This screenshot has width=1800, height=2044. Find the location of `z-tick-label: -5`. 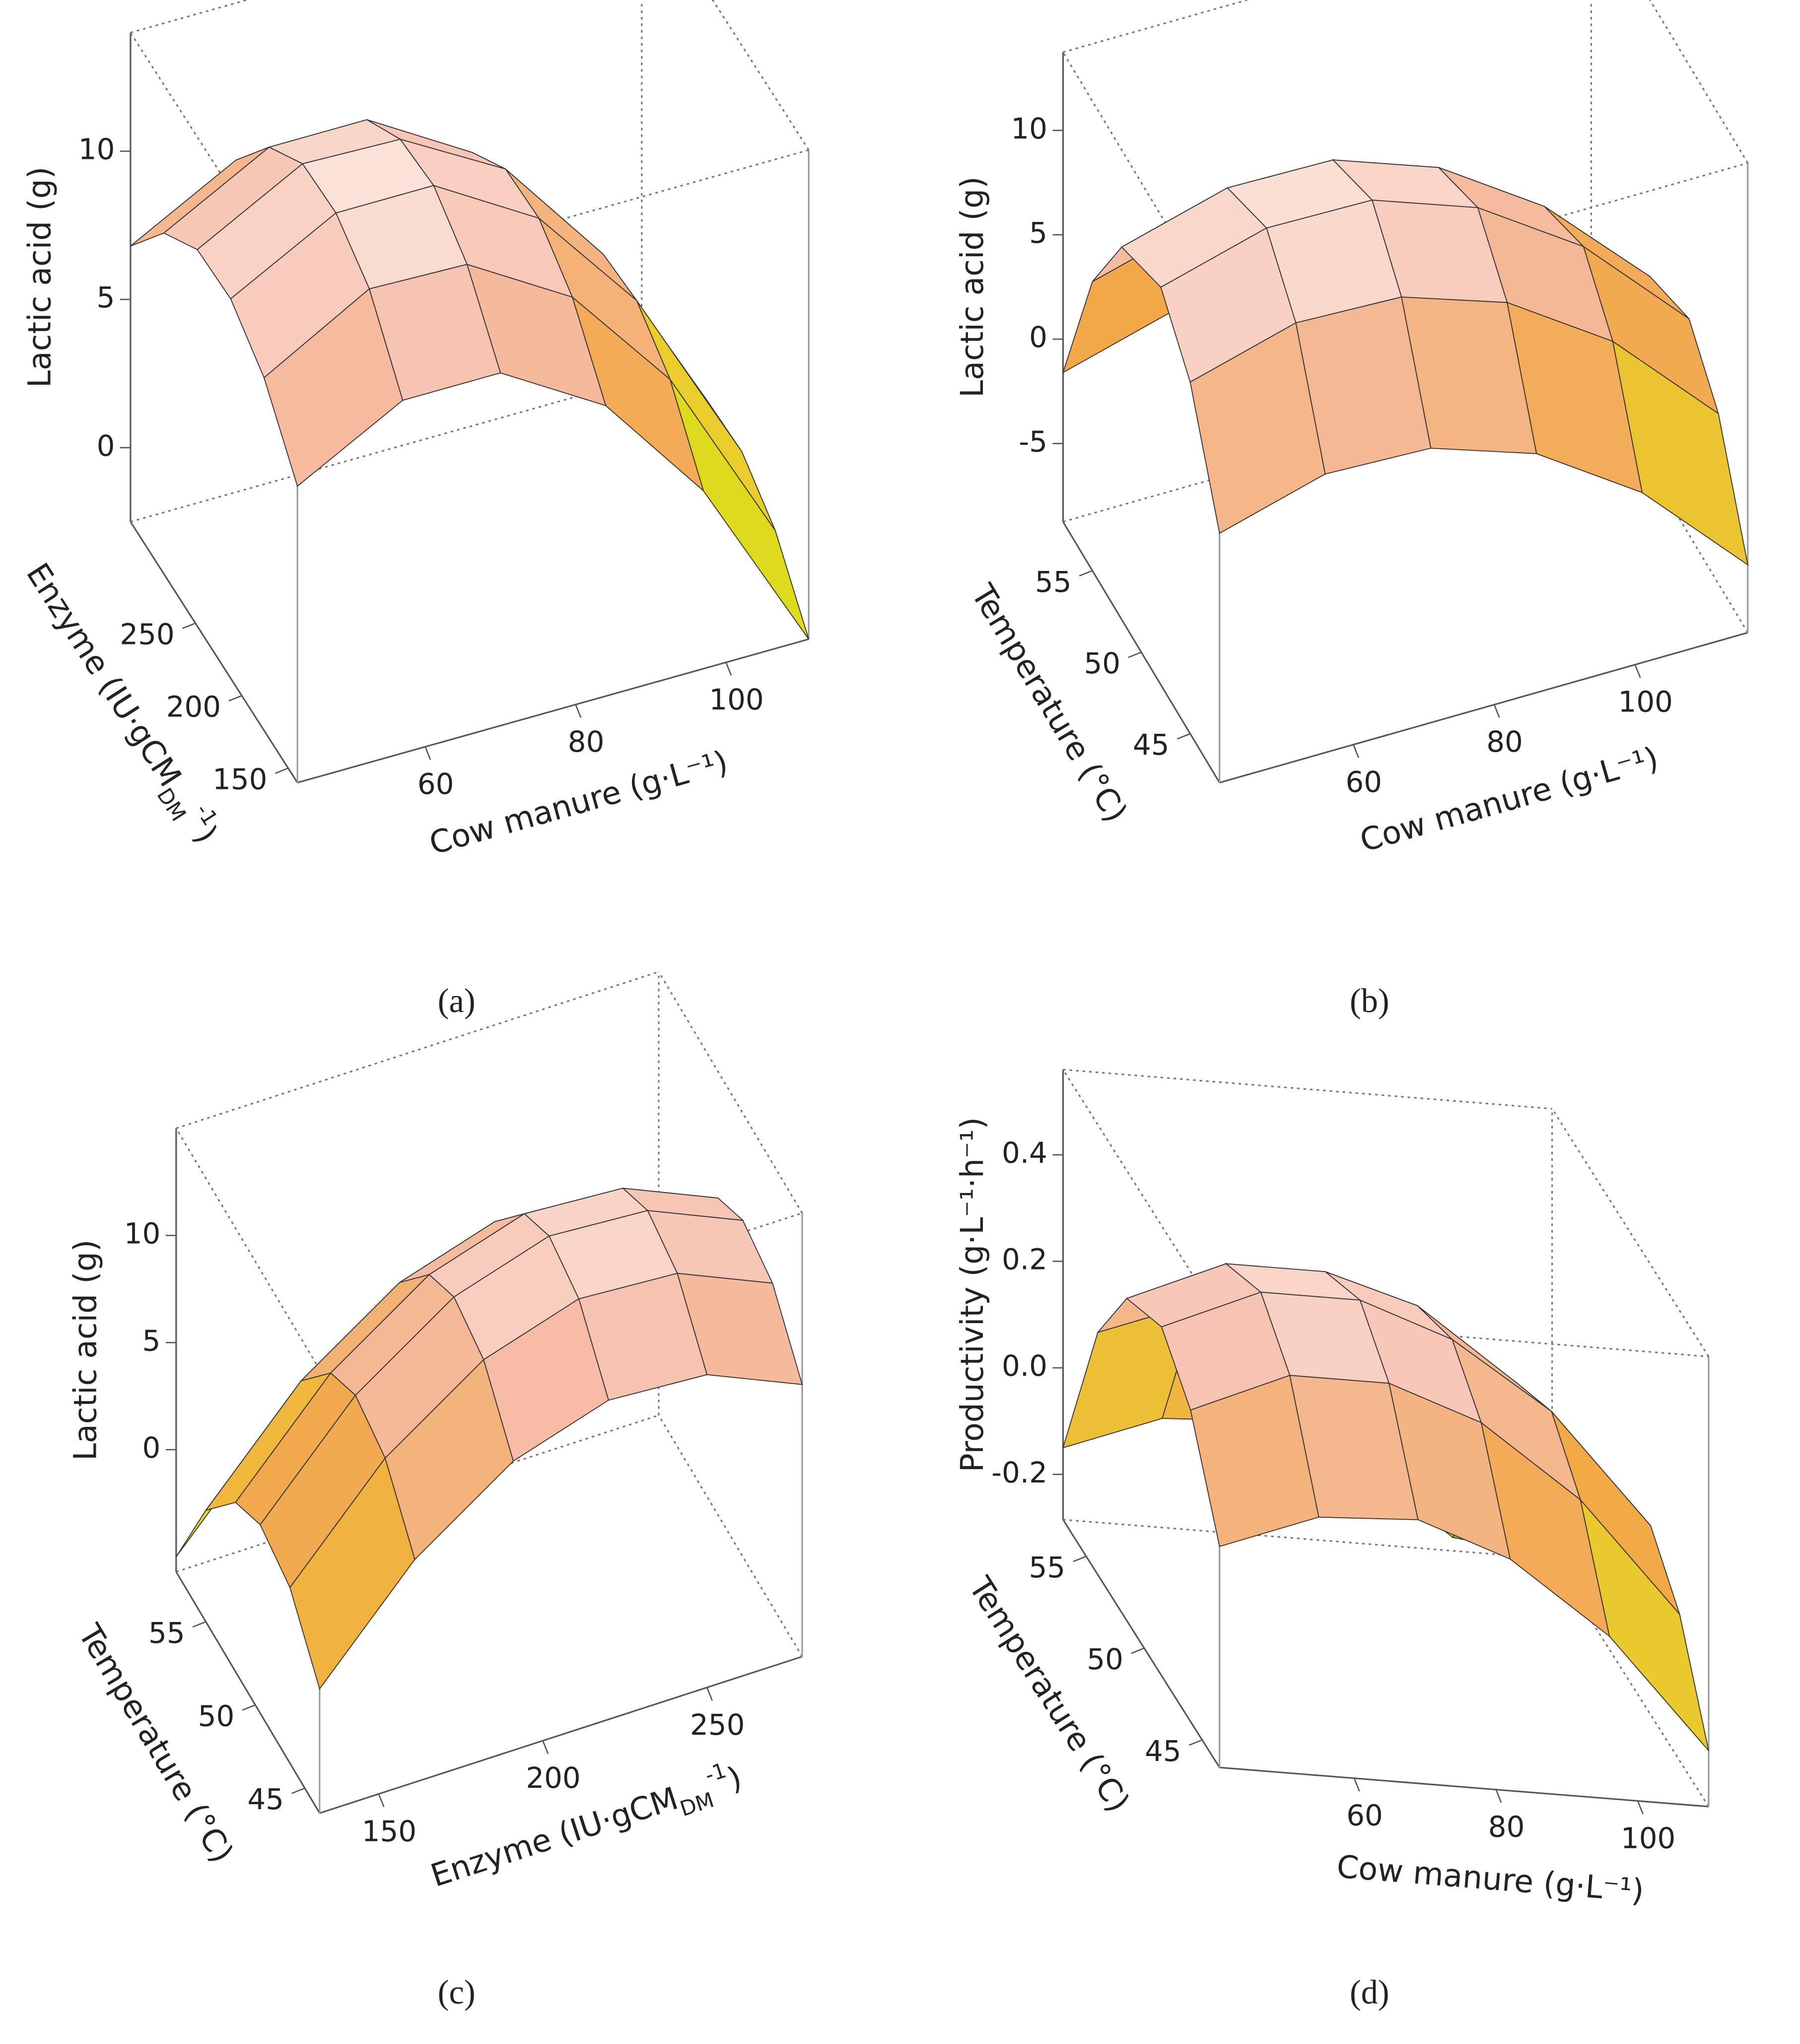

z-tick-label: -5 is located at coordinates (1033, 441).